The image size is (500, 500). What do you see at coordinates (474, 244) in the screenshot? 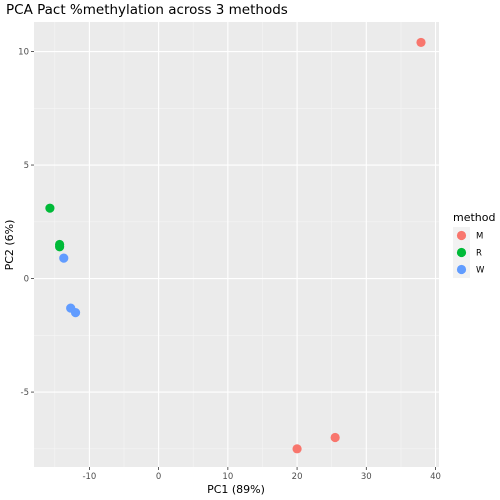
I see `legend: method MRW` at bounding box center [474, 244].